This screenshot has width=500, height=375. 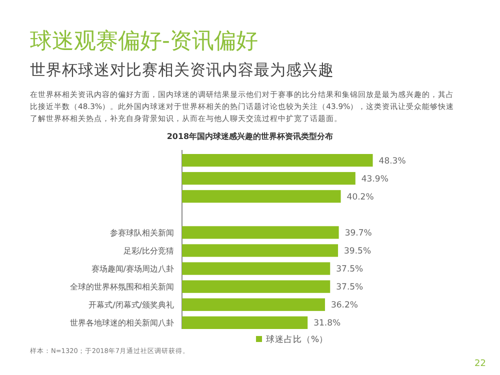 I want to click on data-label: 39.5%, so click(x=358, y=251).